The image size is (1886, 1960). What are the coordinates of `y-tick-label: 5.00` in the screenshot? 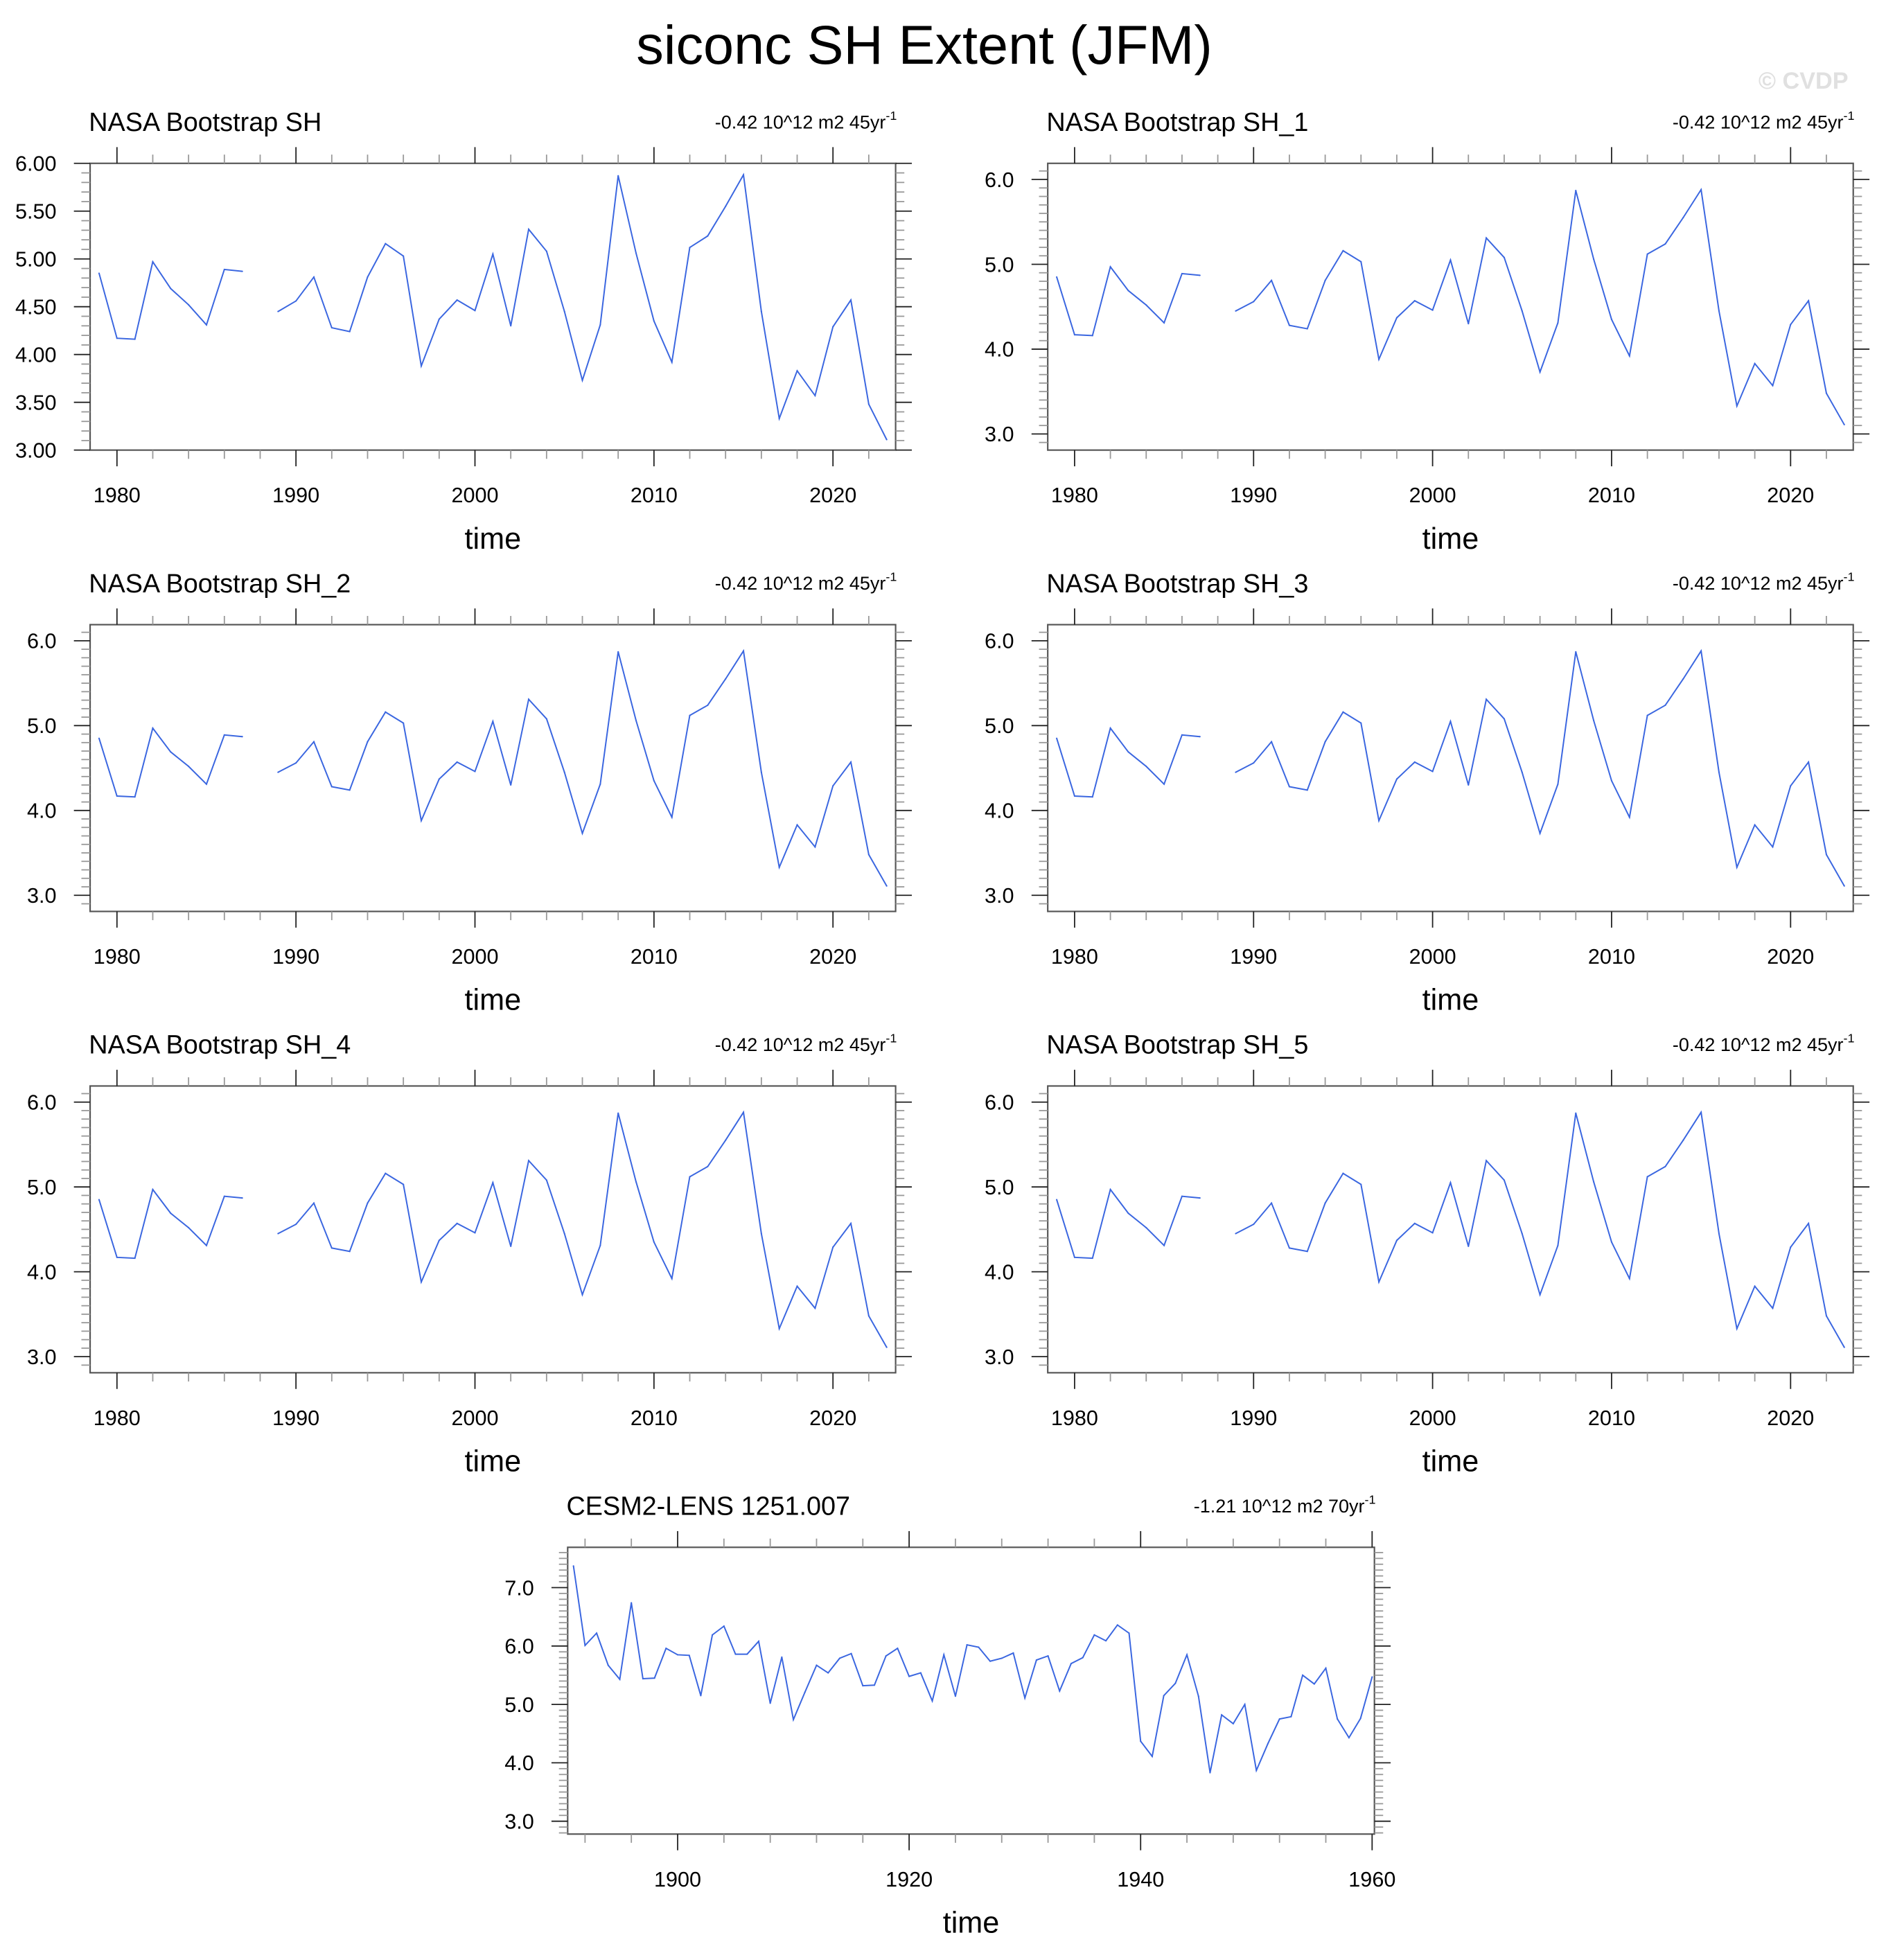 It's located at (36, 260).